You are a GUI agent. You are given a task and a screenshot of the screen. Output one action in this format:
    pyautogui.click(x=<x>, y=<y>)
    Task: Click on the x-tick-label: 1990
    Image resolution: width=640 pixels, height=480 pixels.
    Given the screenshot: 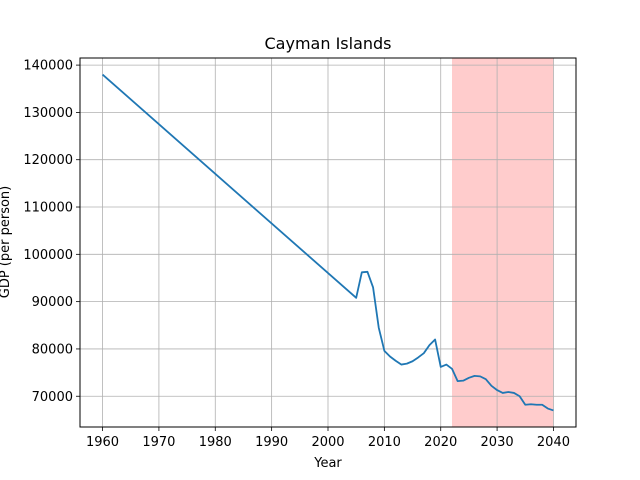 What is the action you would take?
    pyautogui.click(x=271, y=442)
    